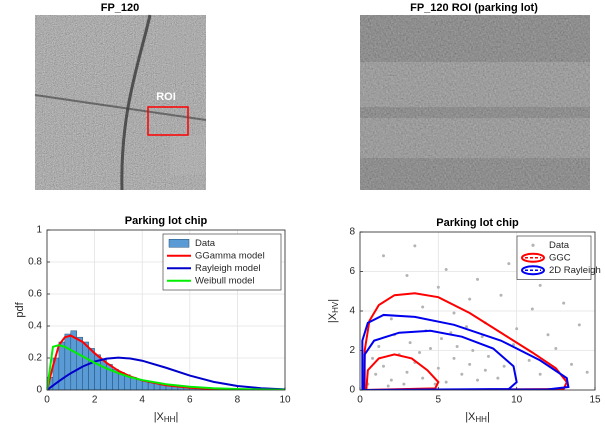  I want to click on image-title: FP_120 ROI (parking lot), so click(474, 8).